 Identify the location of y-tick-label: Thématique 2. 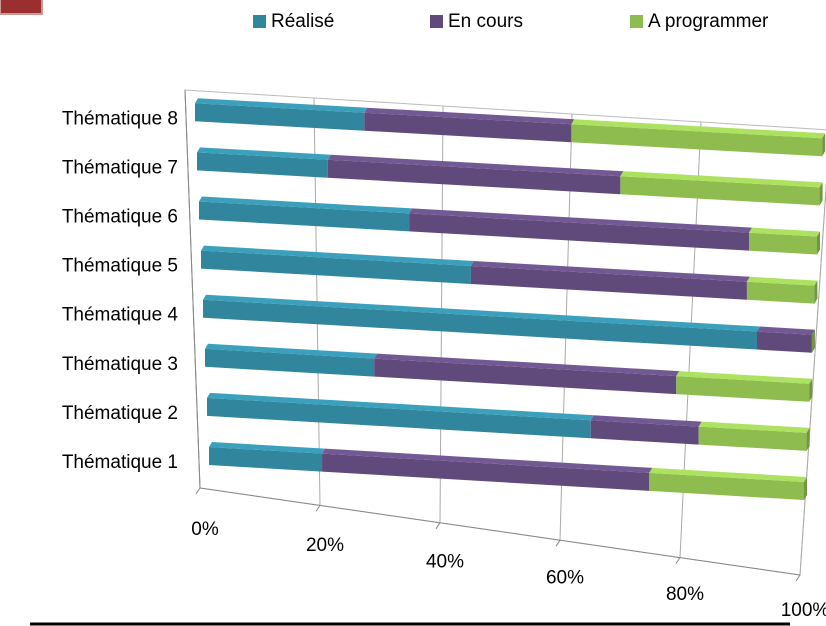
(120, 413).